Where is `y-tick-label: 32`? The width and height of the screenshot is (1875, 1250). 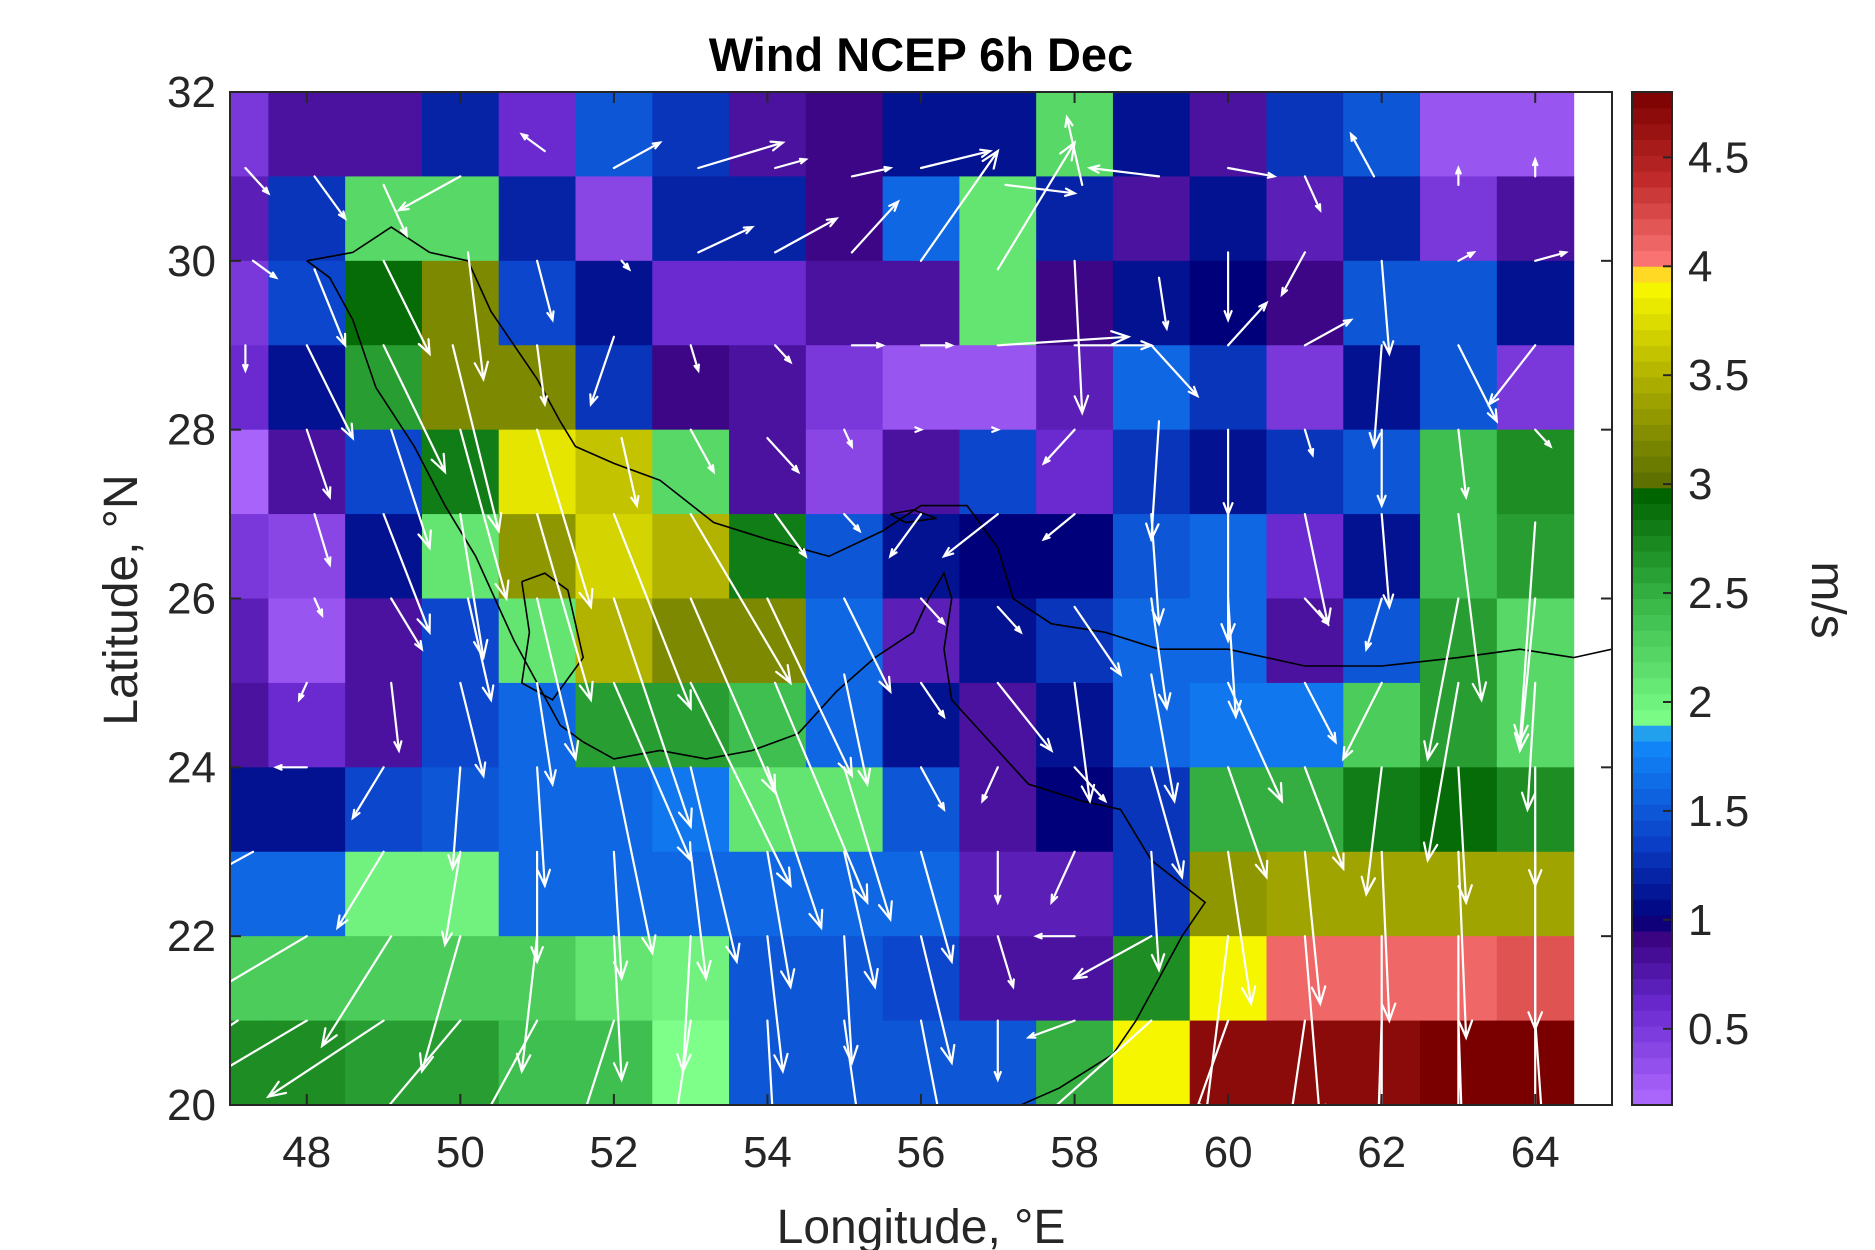 y-tick-label: 32 is located at coordinates (191, 92).